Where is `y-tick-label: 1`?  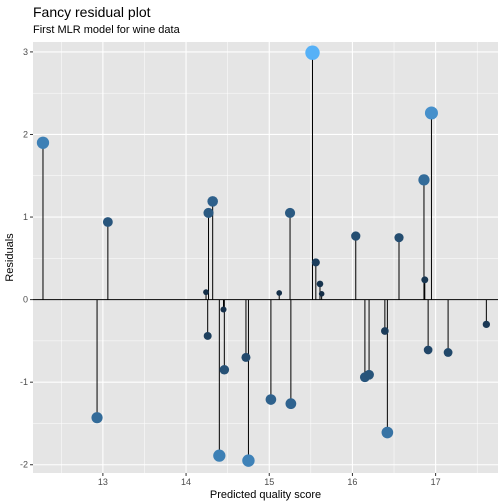
y-tick-label: 1 is located at coordinates (25, 217).